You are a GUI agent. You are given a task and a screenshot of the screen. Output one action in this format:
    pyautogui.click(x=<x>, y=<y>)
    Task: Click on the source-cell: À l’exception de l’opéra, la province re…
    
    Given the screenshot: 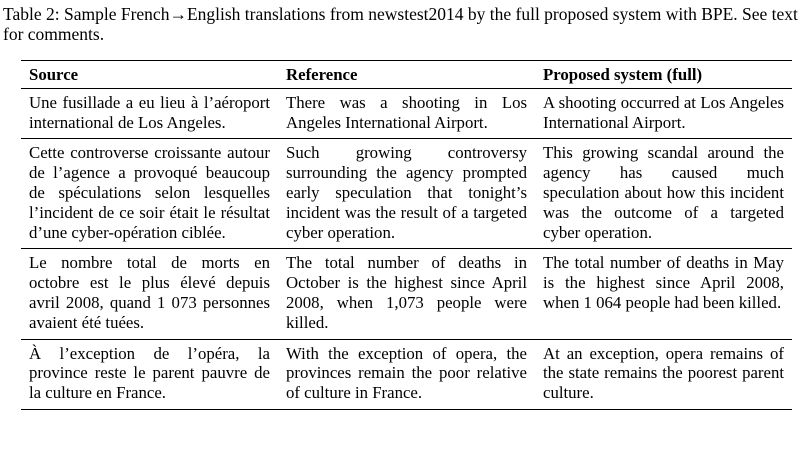 What is the action you would take?
    pyautogui.click(x=149, y=374)
    